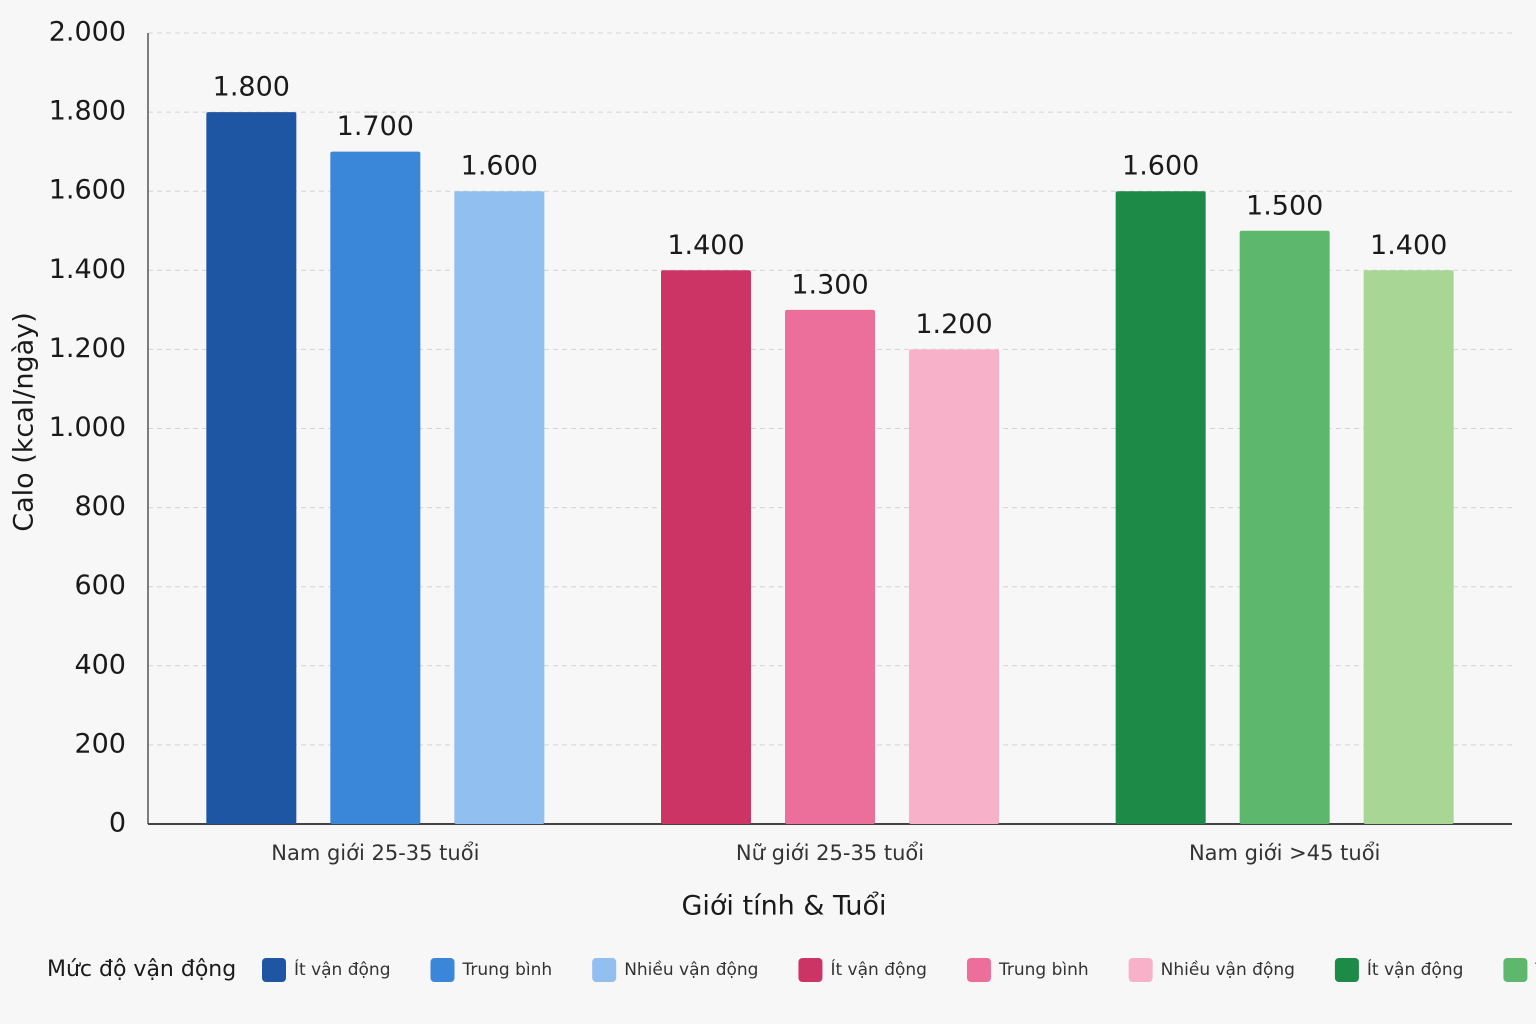 This screenshot has width=1536, height=1024. What do you see at coordinates (829, 284) in the screenshot?
I see `value-label: 1.300` at bounding box center [829, 284].